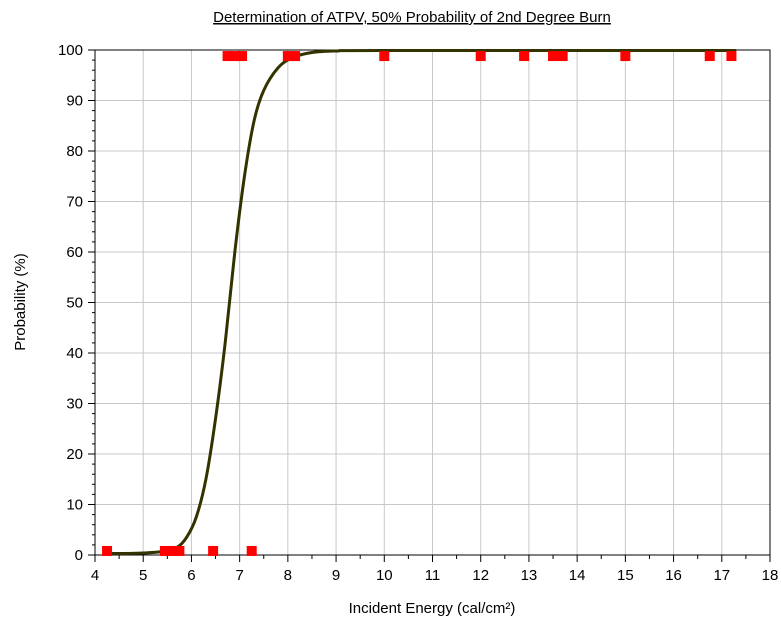 The height and width of the screenshot is (633, 781). Describe the element at coordinates (770, 575) in the screenshot. I see `x-tick-label: 18` at that location.